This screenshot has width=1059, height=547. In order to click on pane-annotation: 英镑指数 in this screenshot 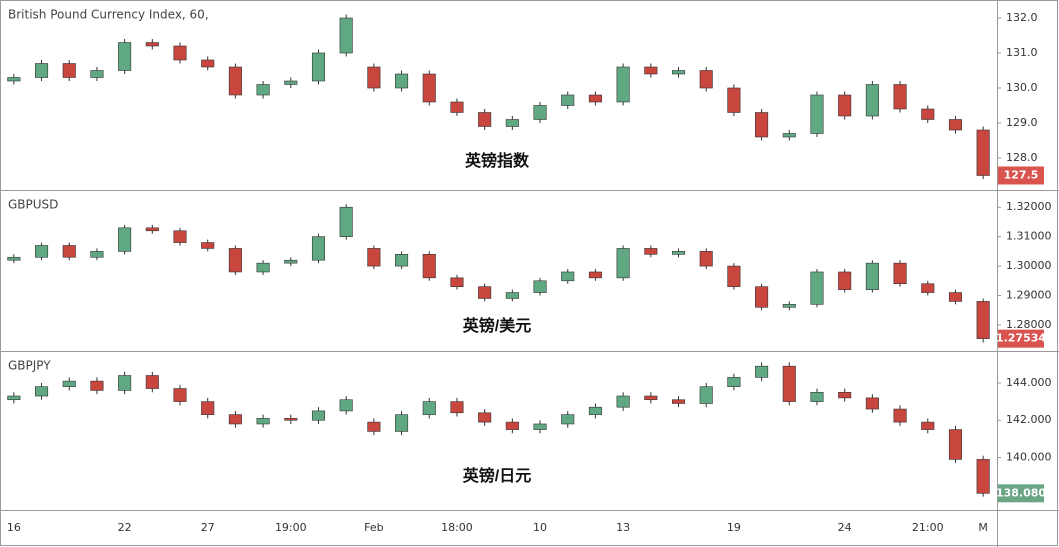, I will do `click(497, 160)`.